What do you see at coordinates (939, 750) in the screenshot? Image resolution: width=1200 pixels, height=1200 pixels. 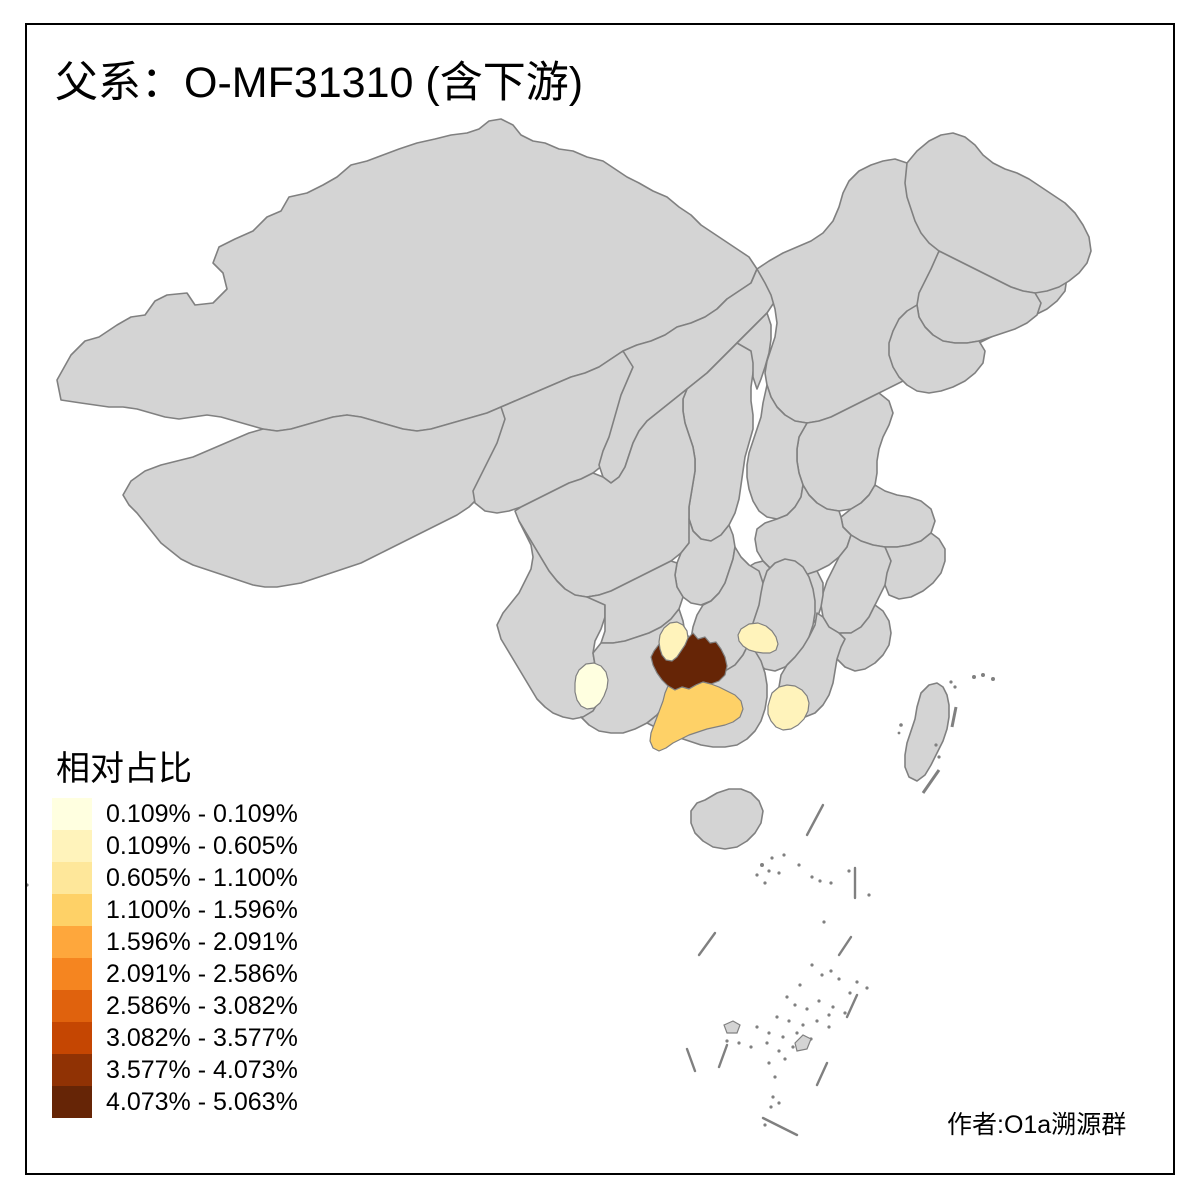 I see `taiwan-strait-dashes` at bounding box center [939, 750].